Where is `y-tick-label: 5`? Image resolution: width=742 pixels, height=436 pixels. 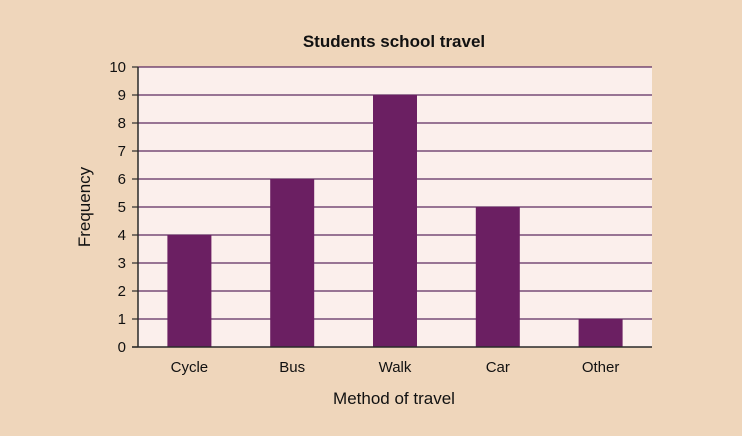 y-tick-label: 5 is located at coordinates (122, 207).